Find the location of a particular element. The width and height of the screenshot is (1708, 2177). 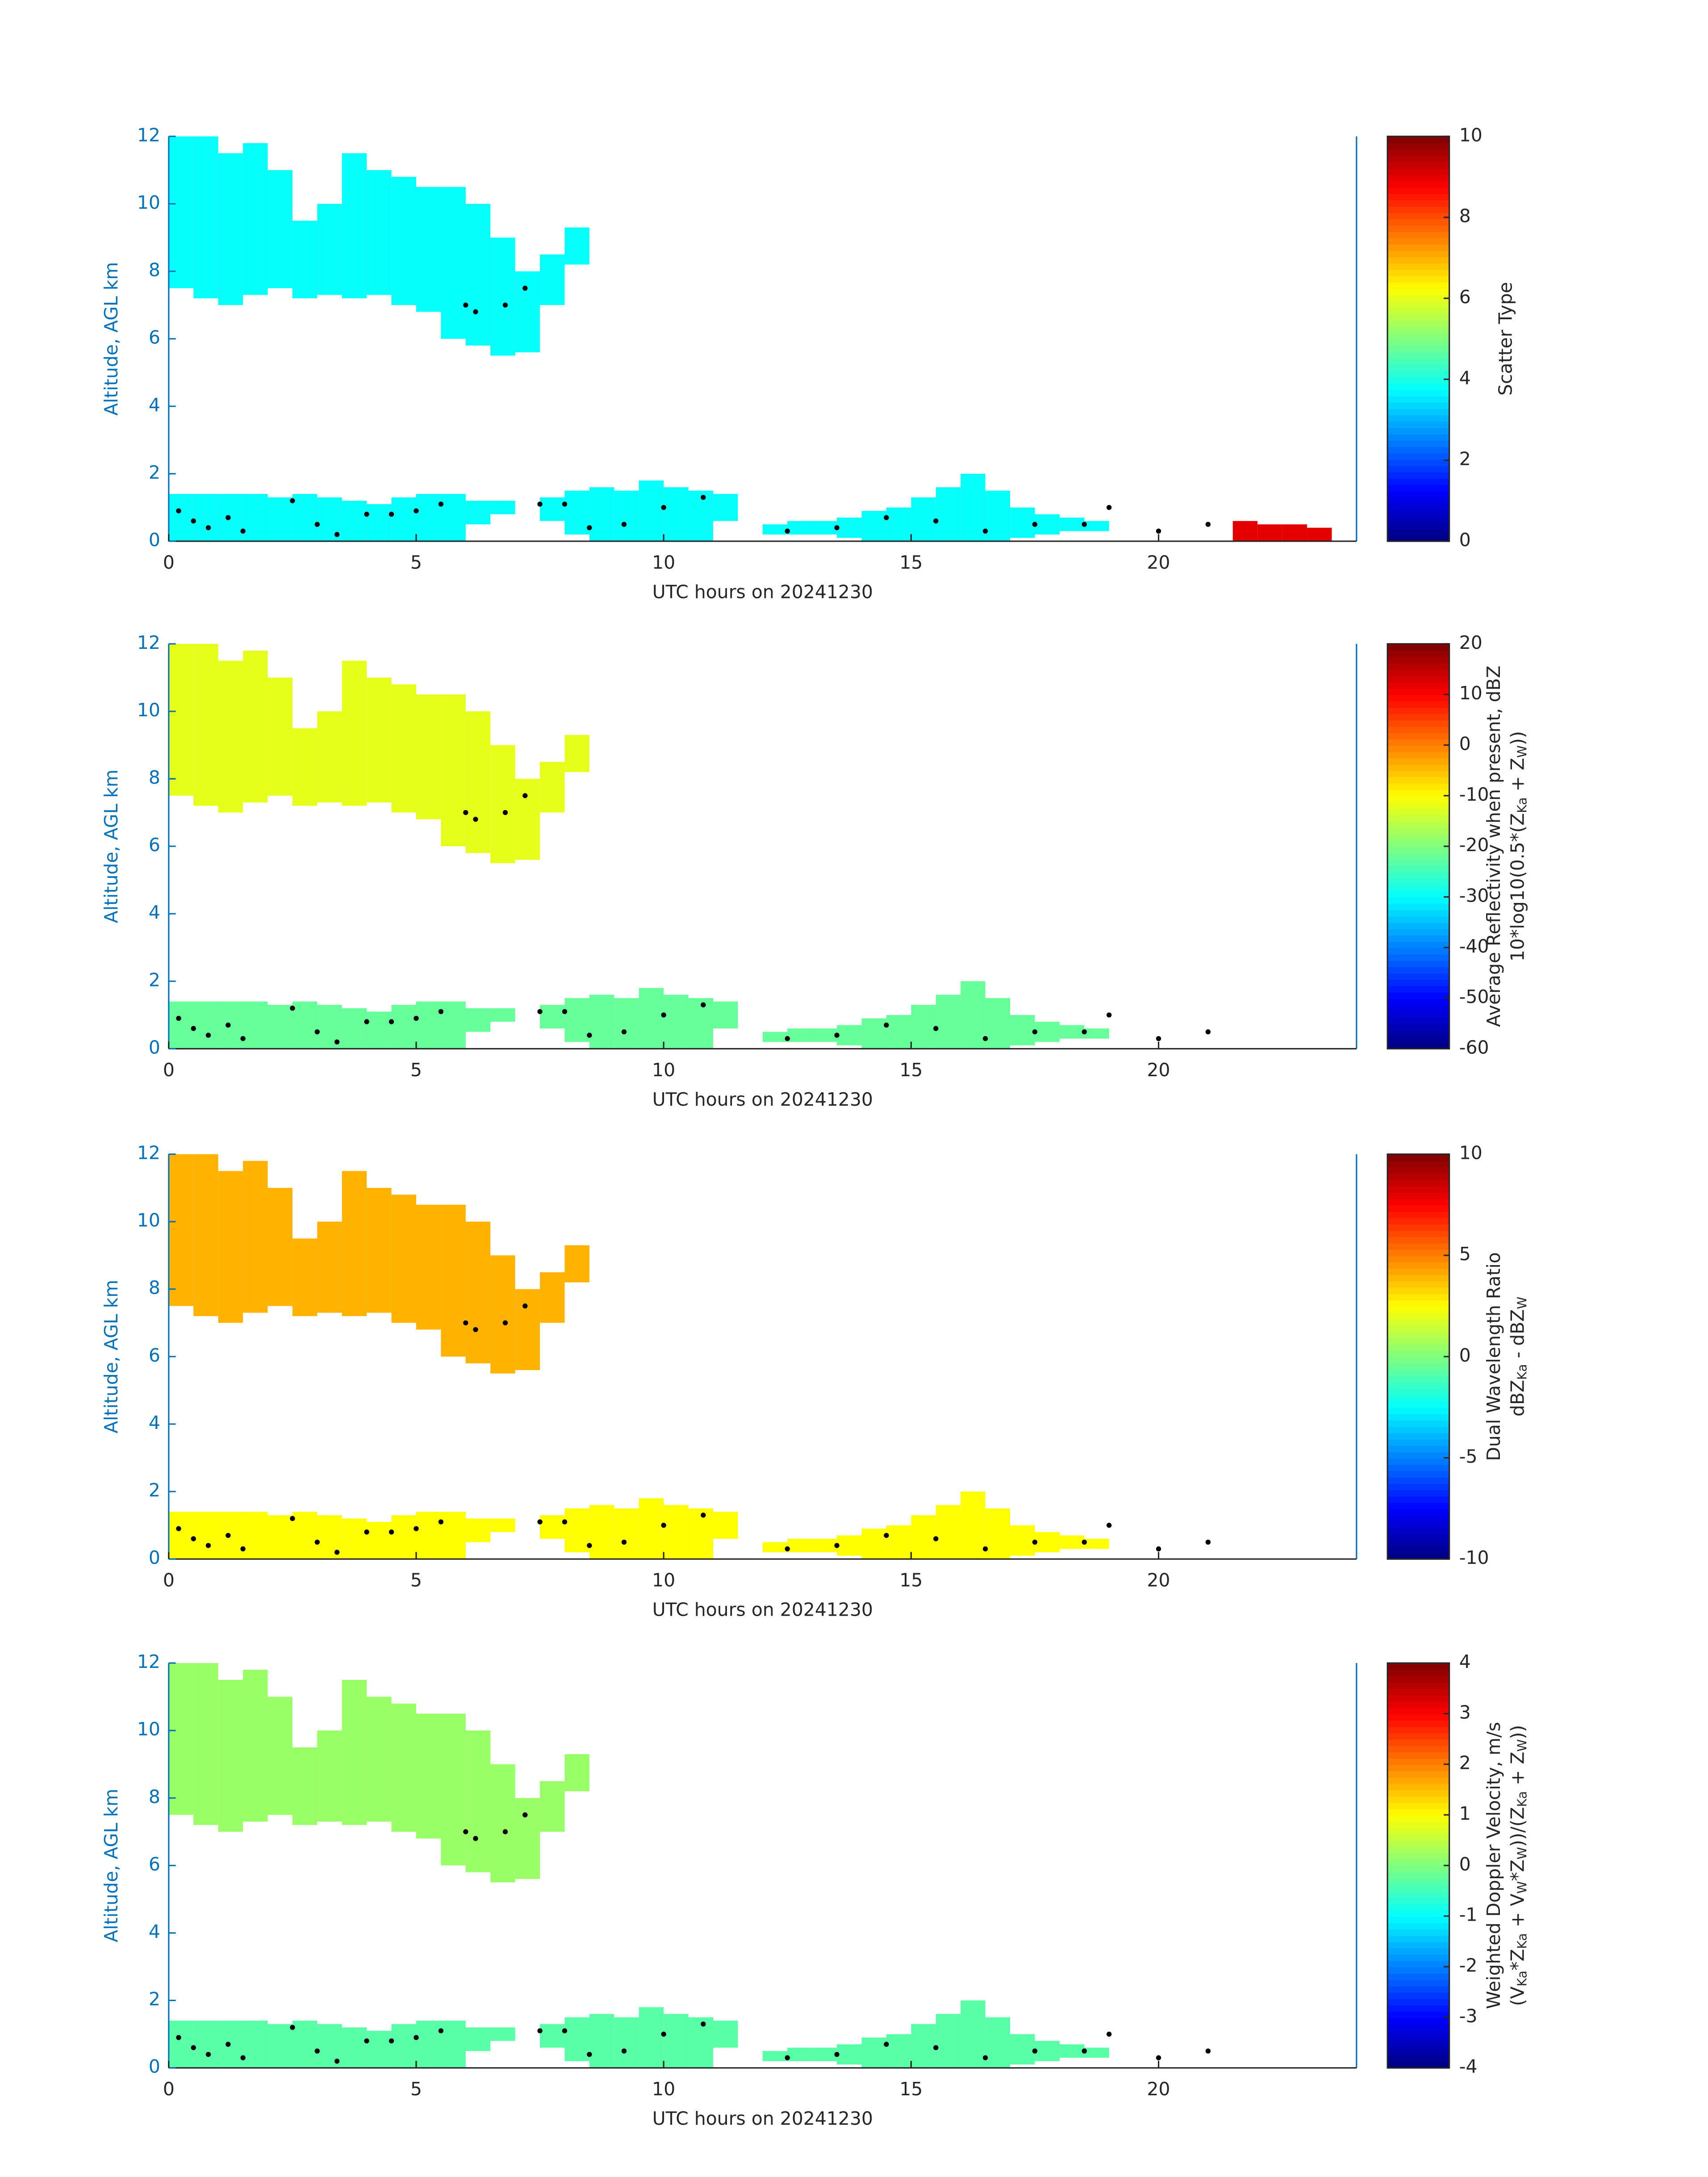

colorbar-tick-label: -10 is located at coordinates (1474, 1557).